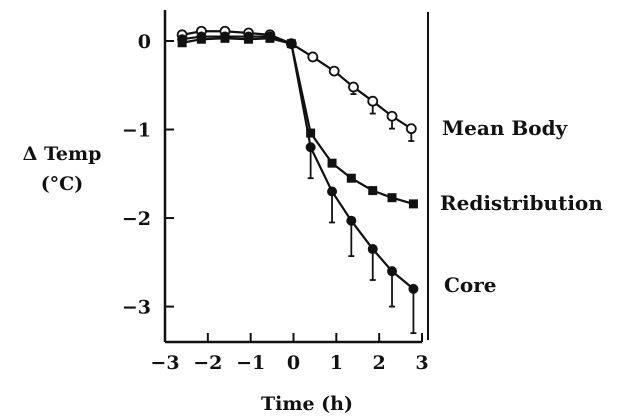 This screenshot has width=619, height=416. Describe the element at coordinates (136, 131) in the screenshot. I see `y-tick-label: −1` at that location.